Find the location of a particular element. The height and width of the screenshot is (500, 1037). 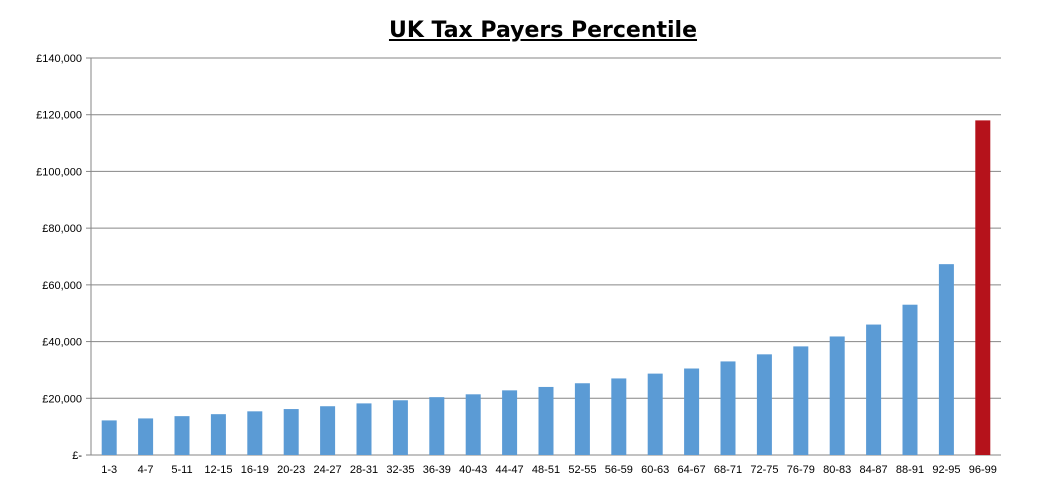

x-tick-label: 68-71 is located at coordinates (728, 470).